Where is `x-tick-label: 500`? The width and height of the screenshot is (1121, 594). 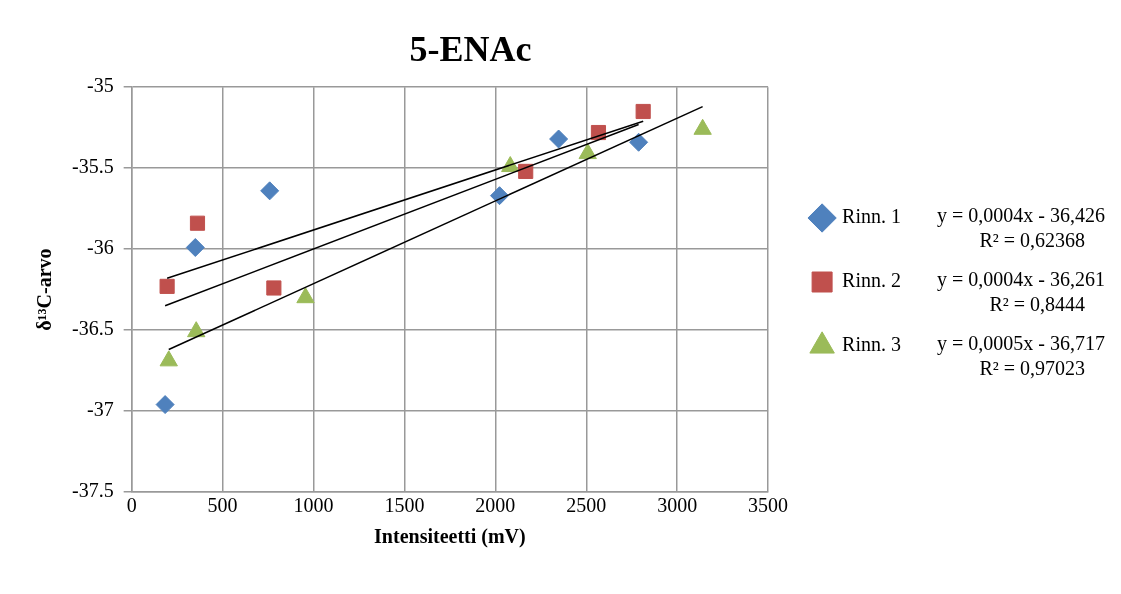 x-tick-label: 500 is located at coordinates (222, 505).